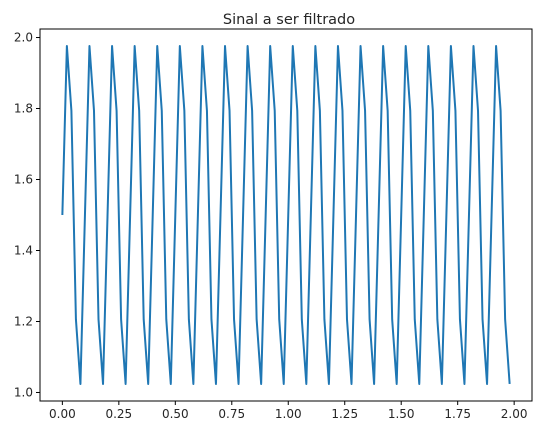  What do you see at coordinates (289, 20) in the screenshot?
I see `chart-title: Sinal a ser filtrado` at bounding box center [289, 20].